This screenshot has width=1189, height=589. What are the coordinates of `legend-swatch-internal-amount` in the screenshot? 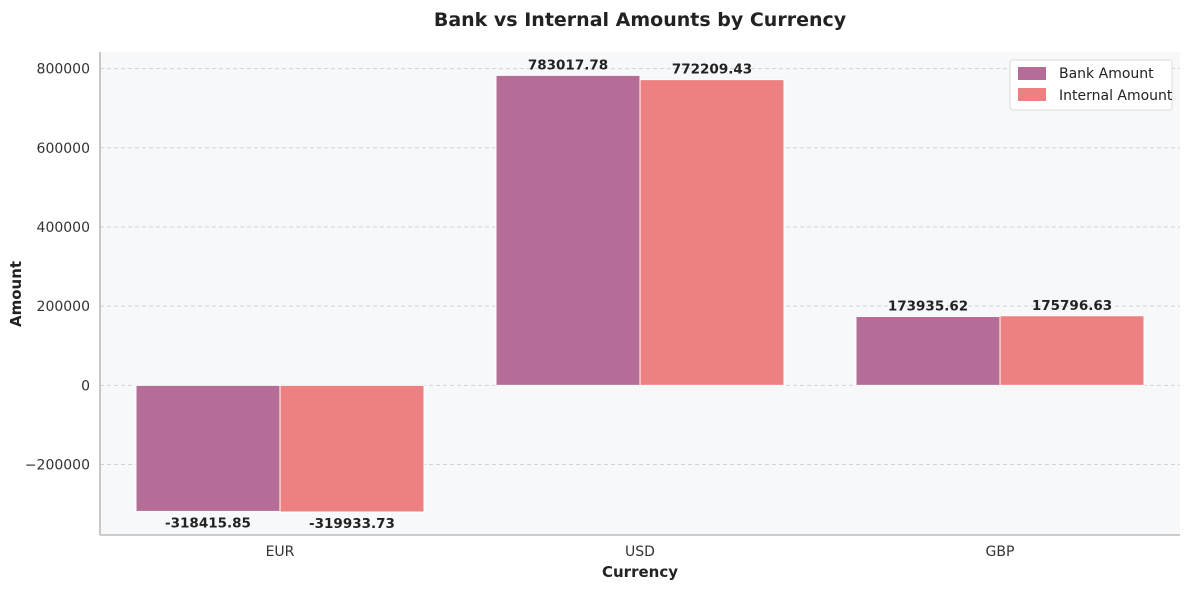 It's located at (1032, 94).